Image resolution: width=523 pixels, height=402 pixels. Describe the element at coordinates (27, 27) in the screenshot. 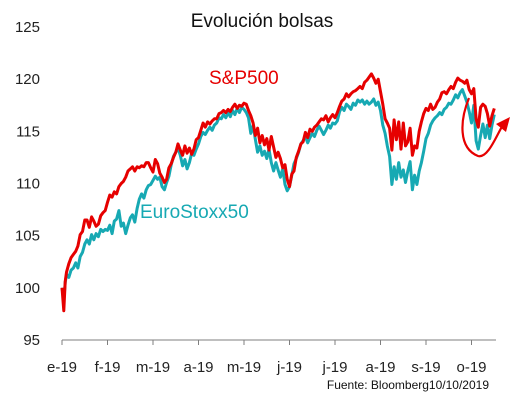

I see `y-tick-label: 125` at that location.